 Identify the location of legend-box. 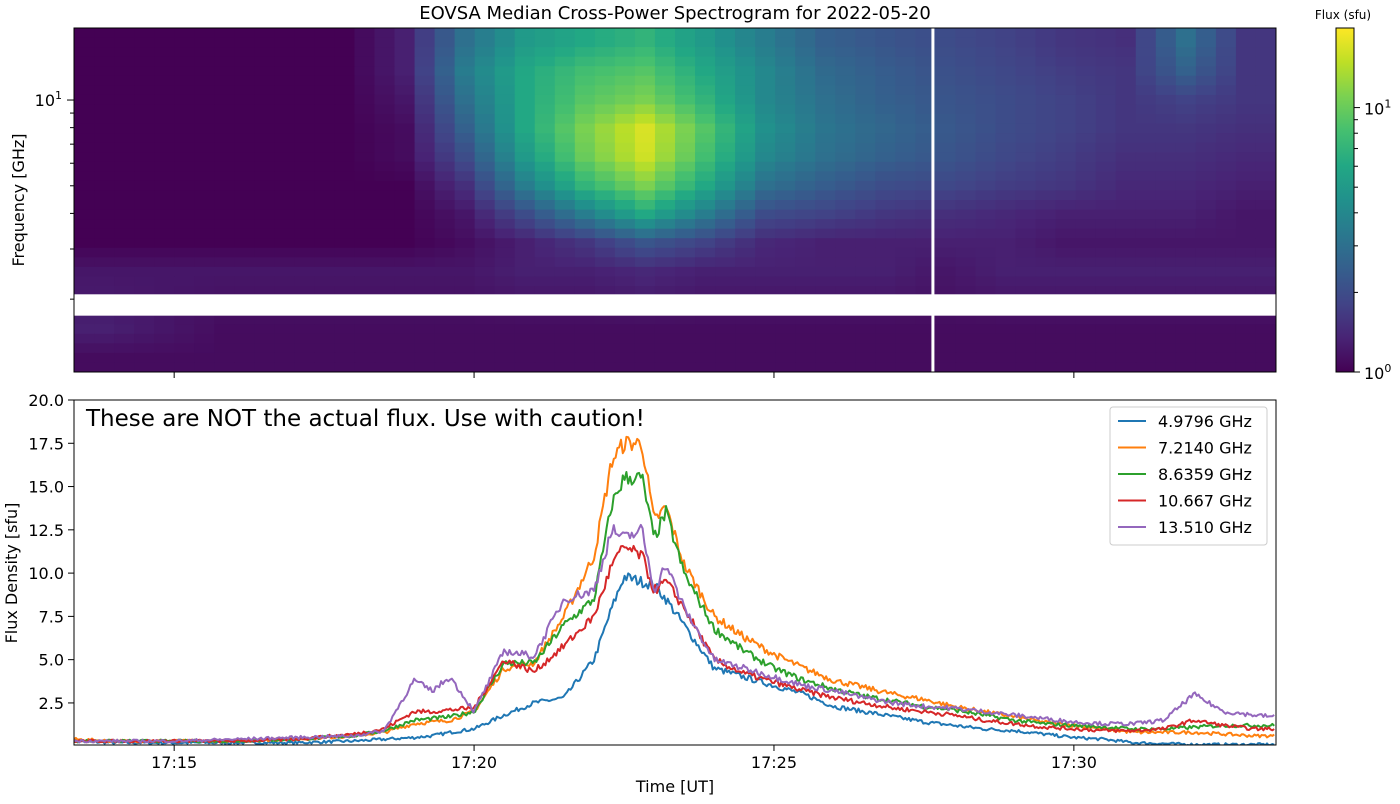
(1188, 476).